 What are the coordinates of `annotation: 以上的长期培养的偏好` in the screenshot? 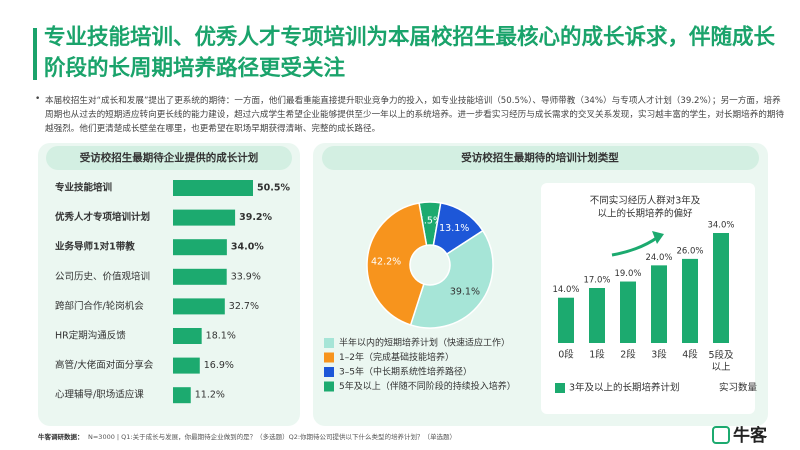 It's located at (645, 214).